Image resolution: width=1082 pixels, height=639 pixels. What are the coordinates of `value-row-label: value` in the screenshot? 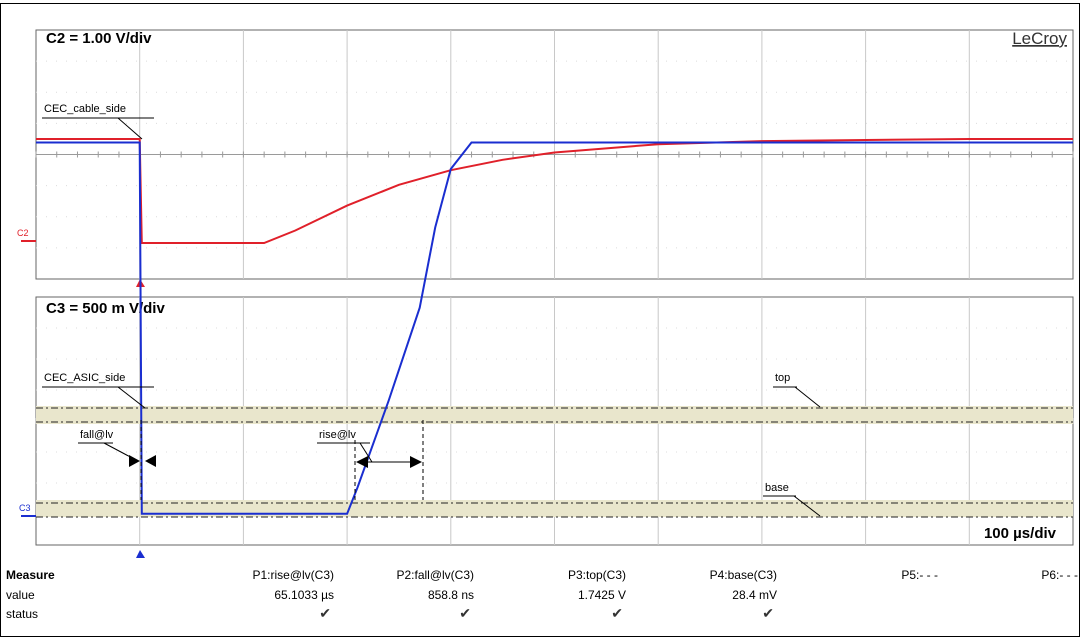 It's located at (20, 595).